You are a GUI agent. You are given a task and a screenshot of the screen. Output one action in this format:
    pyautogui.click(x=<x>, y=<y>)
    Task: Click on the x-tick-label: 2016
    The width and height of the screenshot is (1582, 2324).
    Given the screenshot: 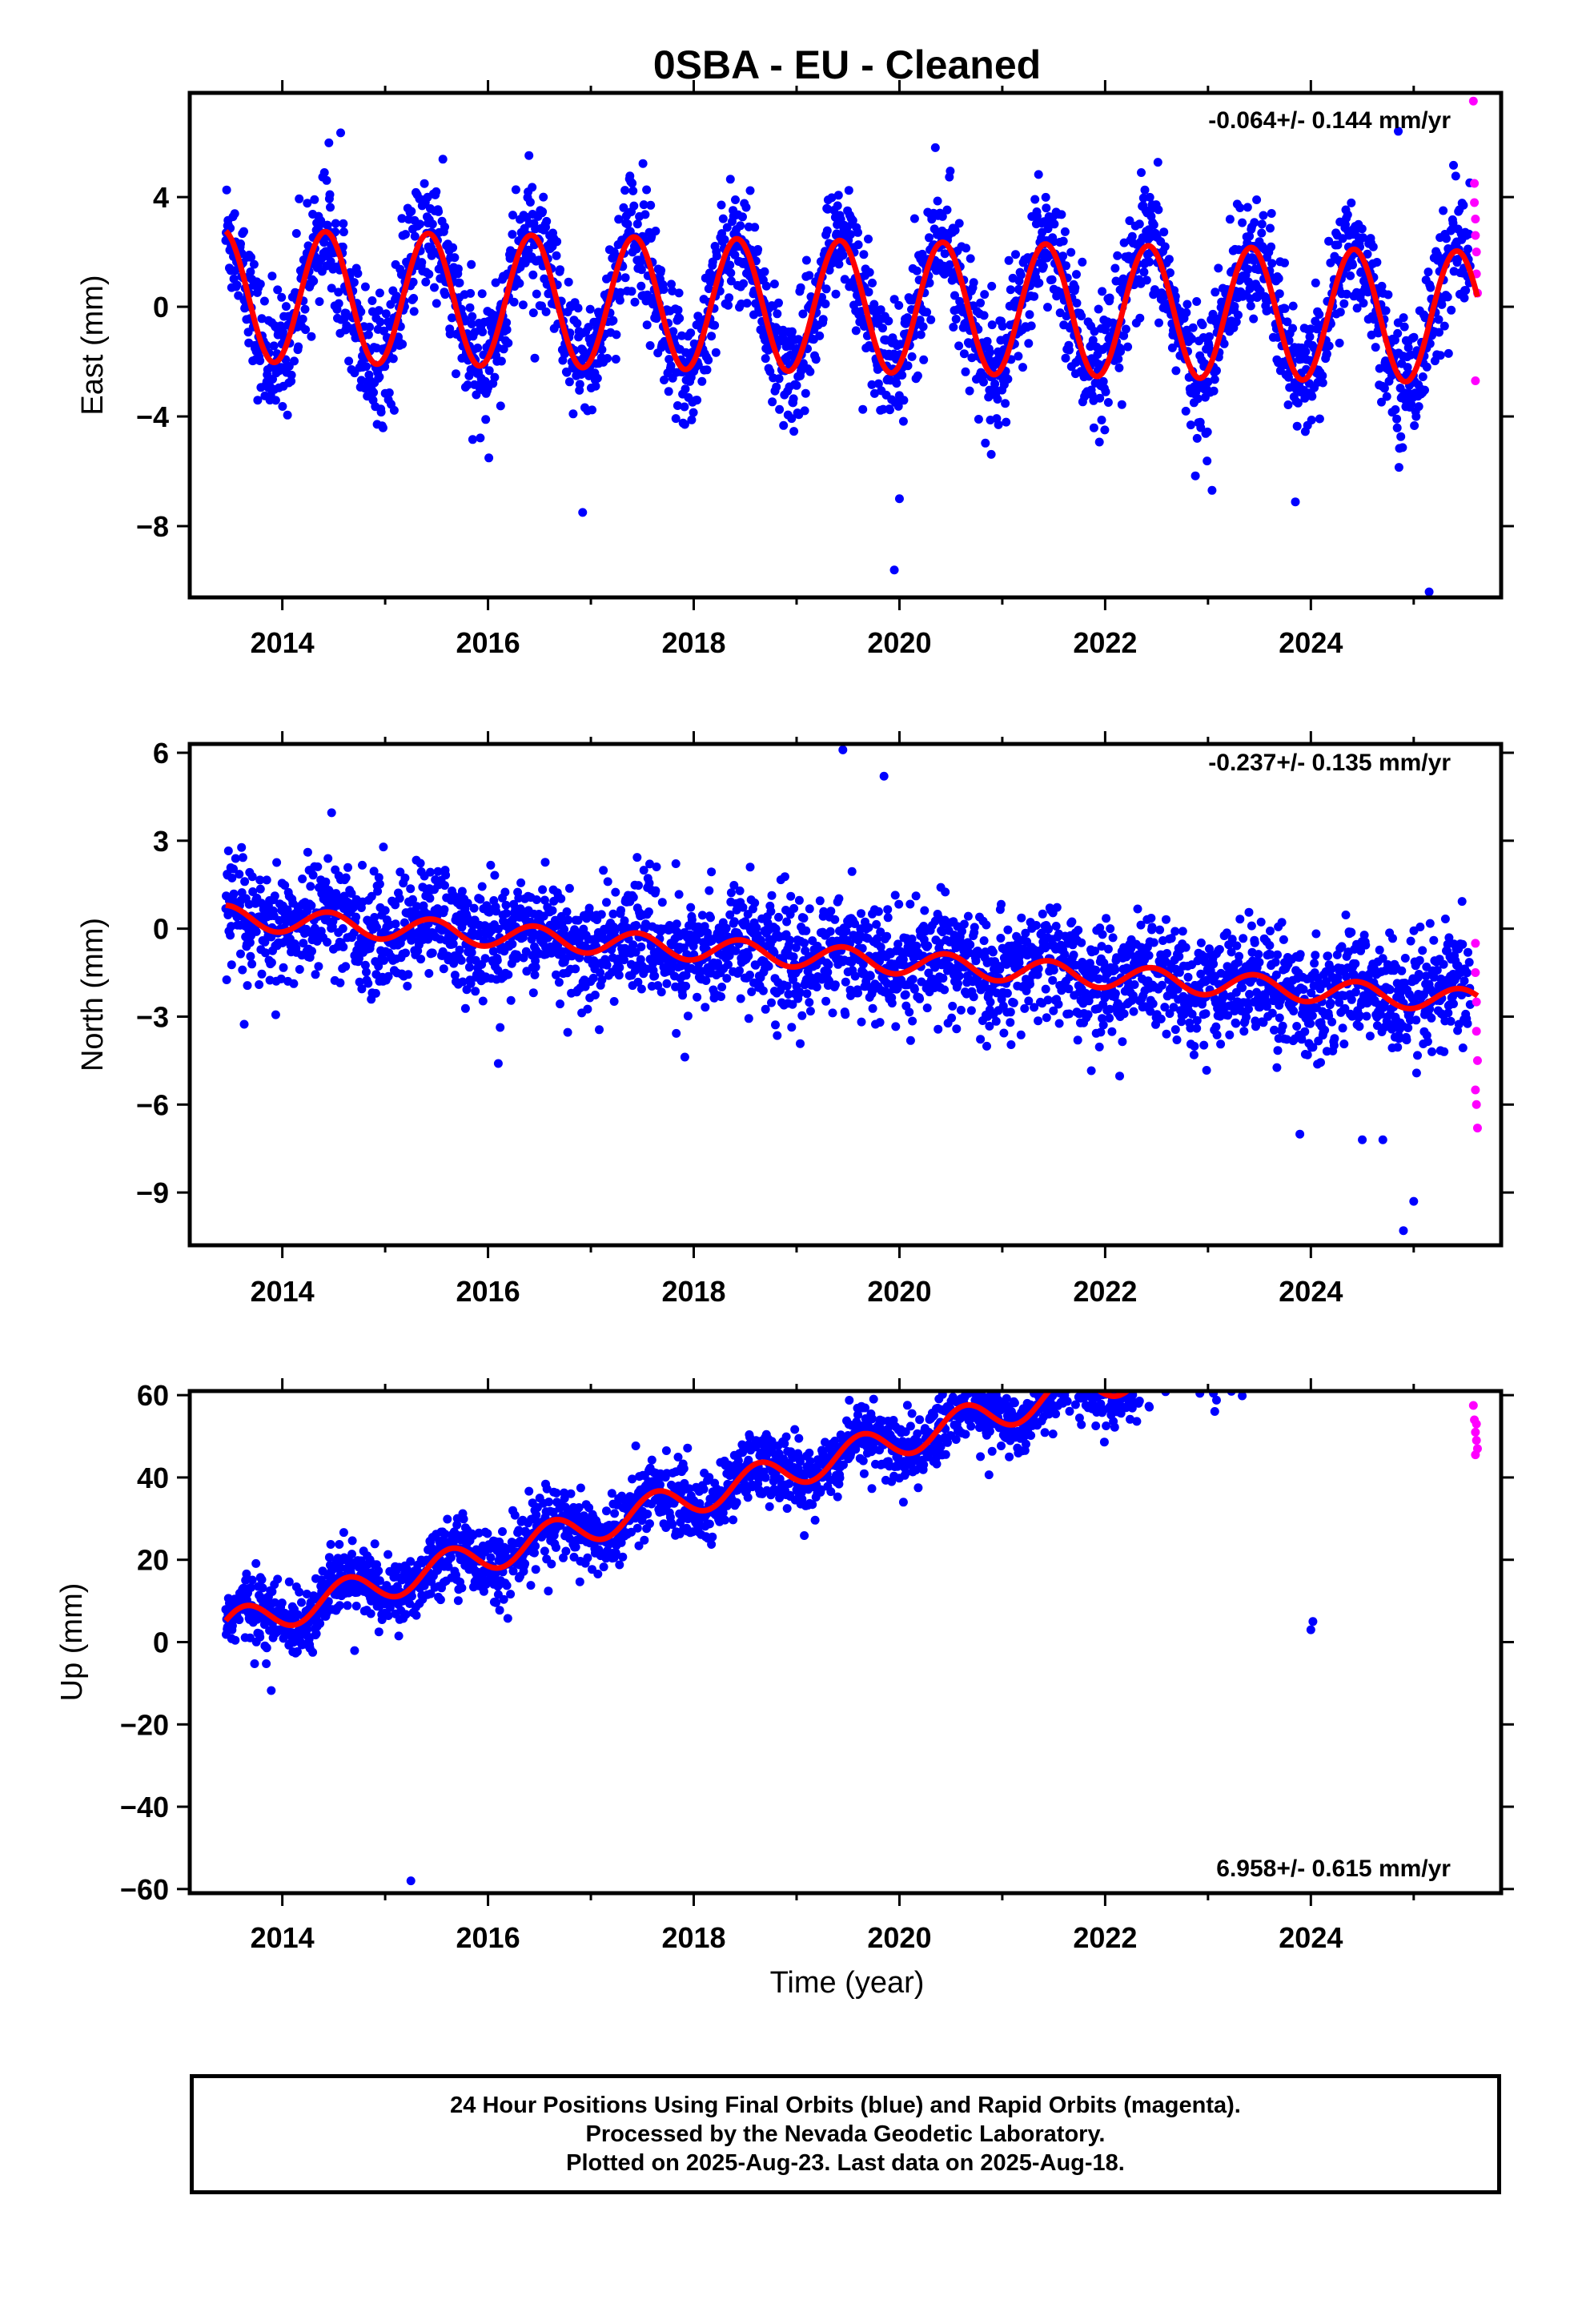 What is the action you would take?
    pyautogui.click(x=488, y=642)
    